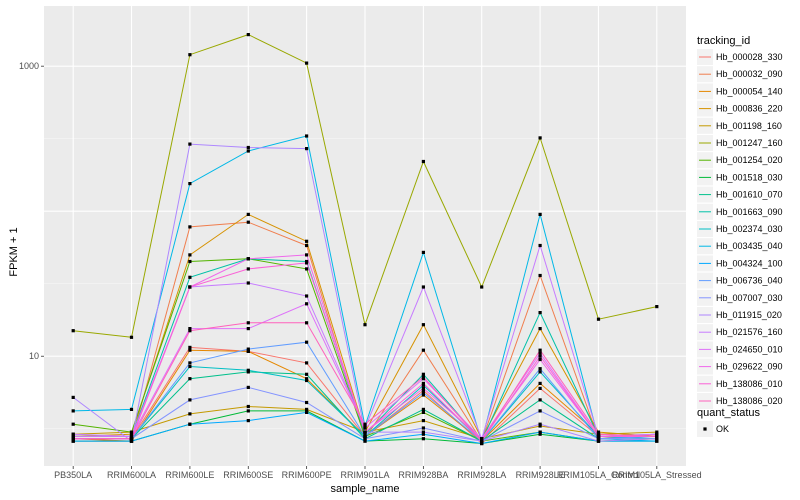 The height and width of the screenshot is (500, 800). What do you see at coordinates (713, 429) in the screenshot?
I see `legend-shape-items: OK` at bounding box center [713, 429].